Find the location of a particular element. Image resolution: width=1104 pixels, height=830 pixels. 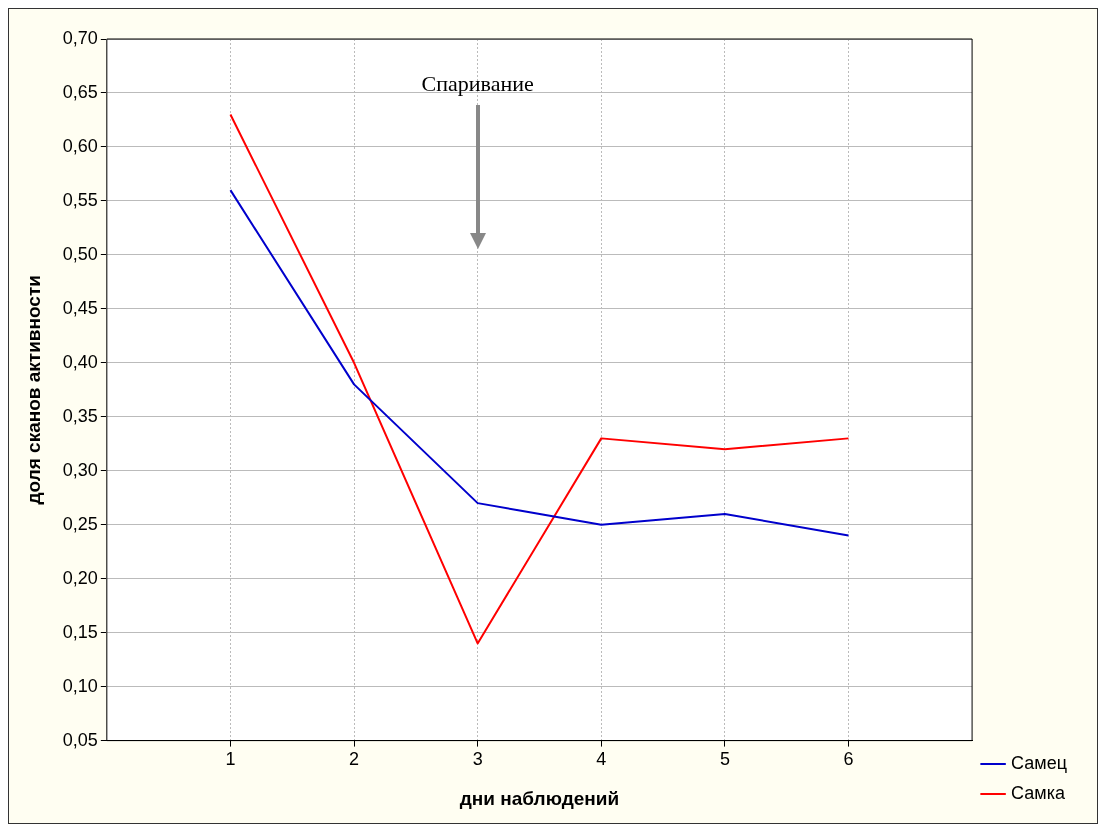

x-tick-label: 1 is located at coordinates (230, 759).